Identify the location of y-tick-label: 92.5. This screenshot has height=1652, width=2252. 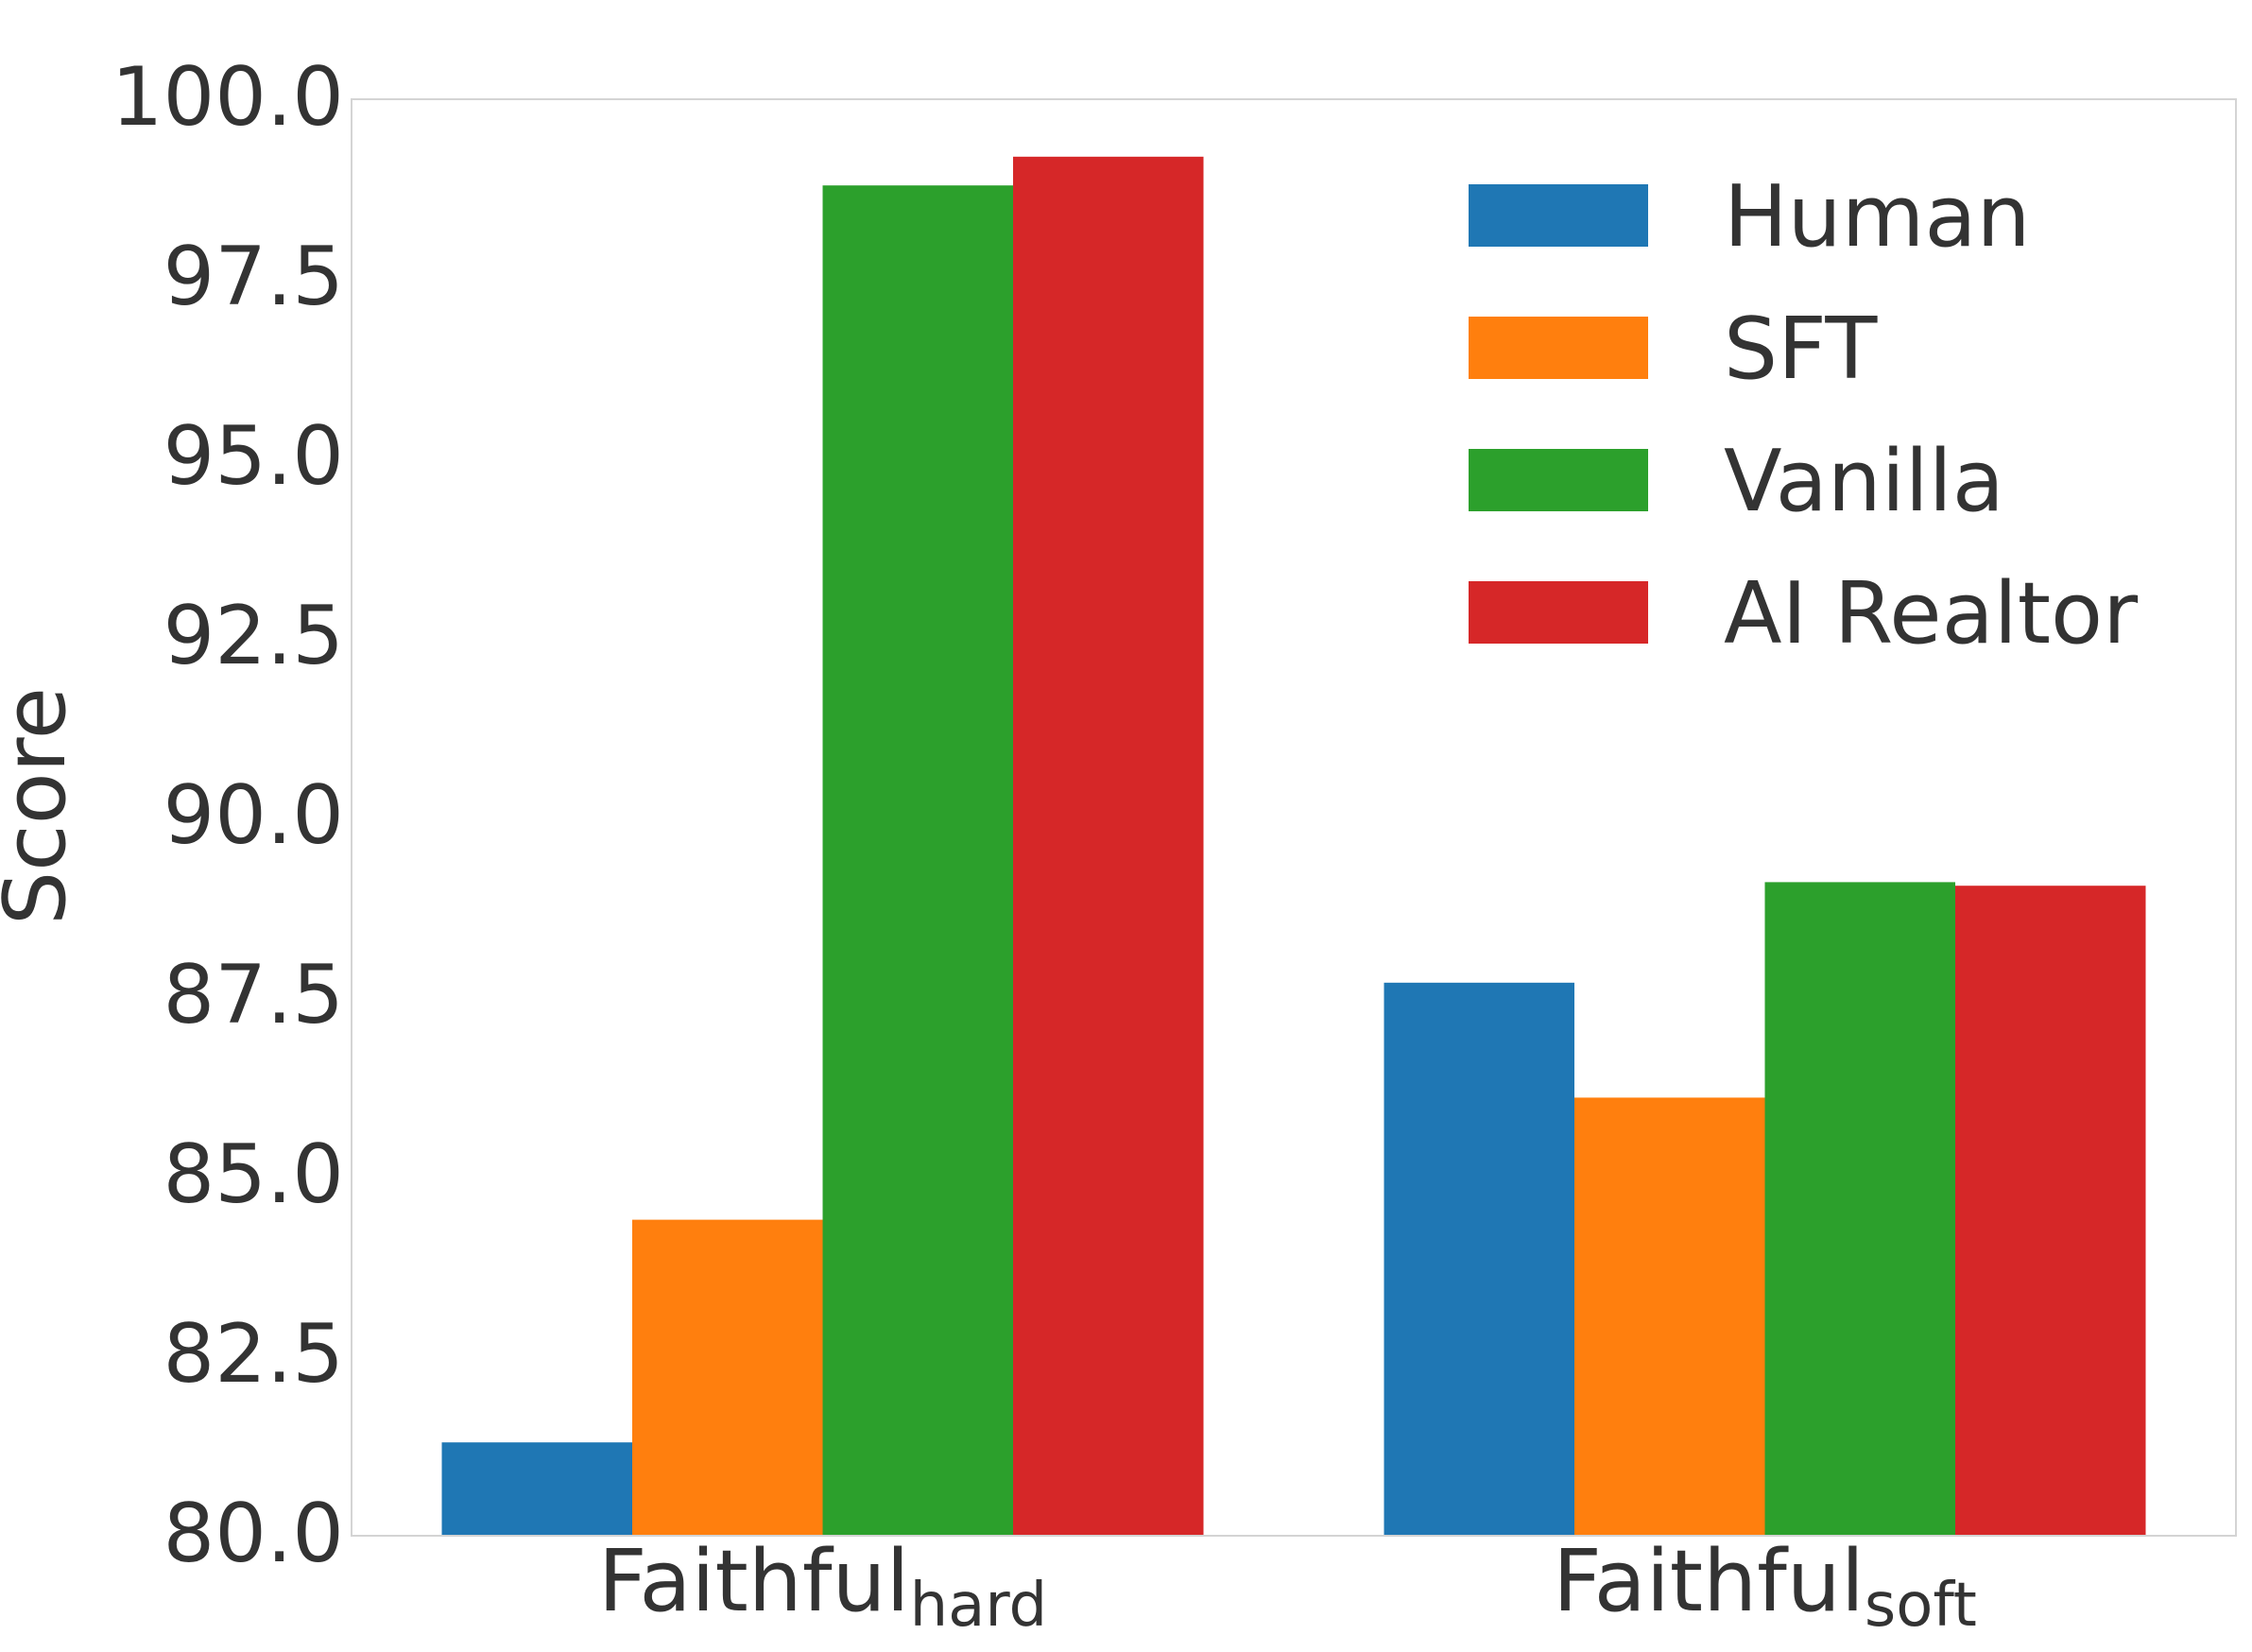
(254, 636).